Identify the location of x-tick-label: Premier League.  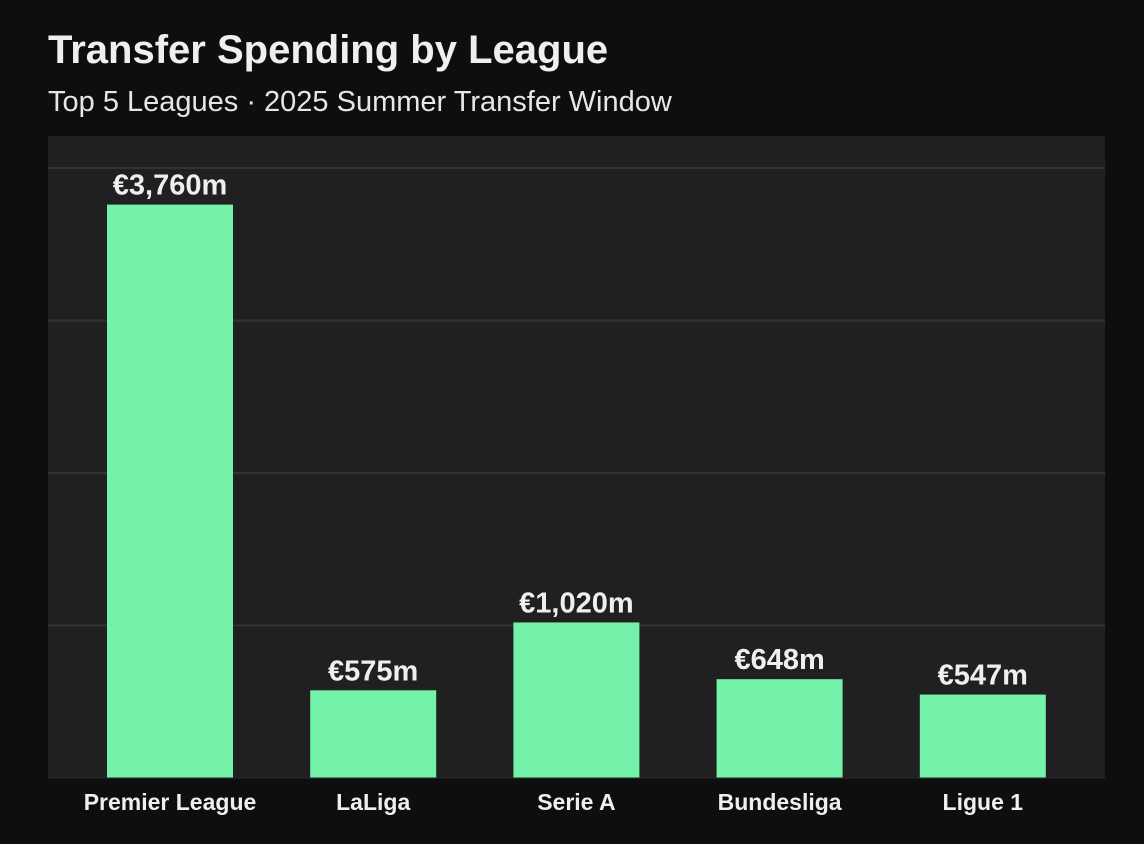
(170, 802).